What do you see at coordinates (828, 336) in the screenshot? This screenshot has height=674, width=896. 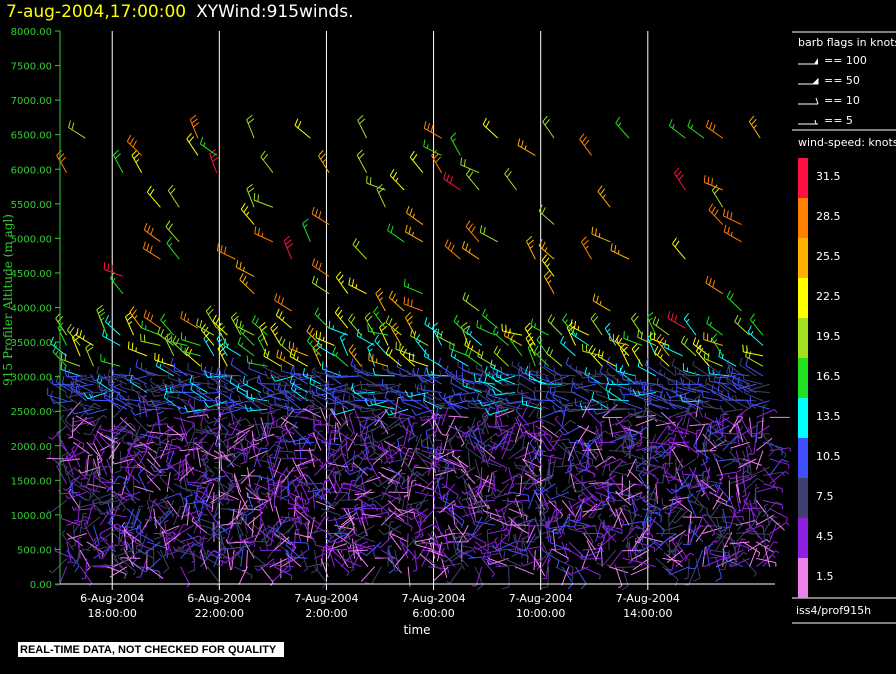 I see `colorbar-label: 19.5` at bounding box center [828, 336].